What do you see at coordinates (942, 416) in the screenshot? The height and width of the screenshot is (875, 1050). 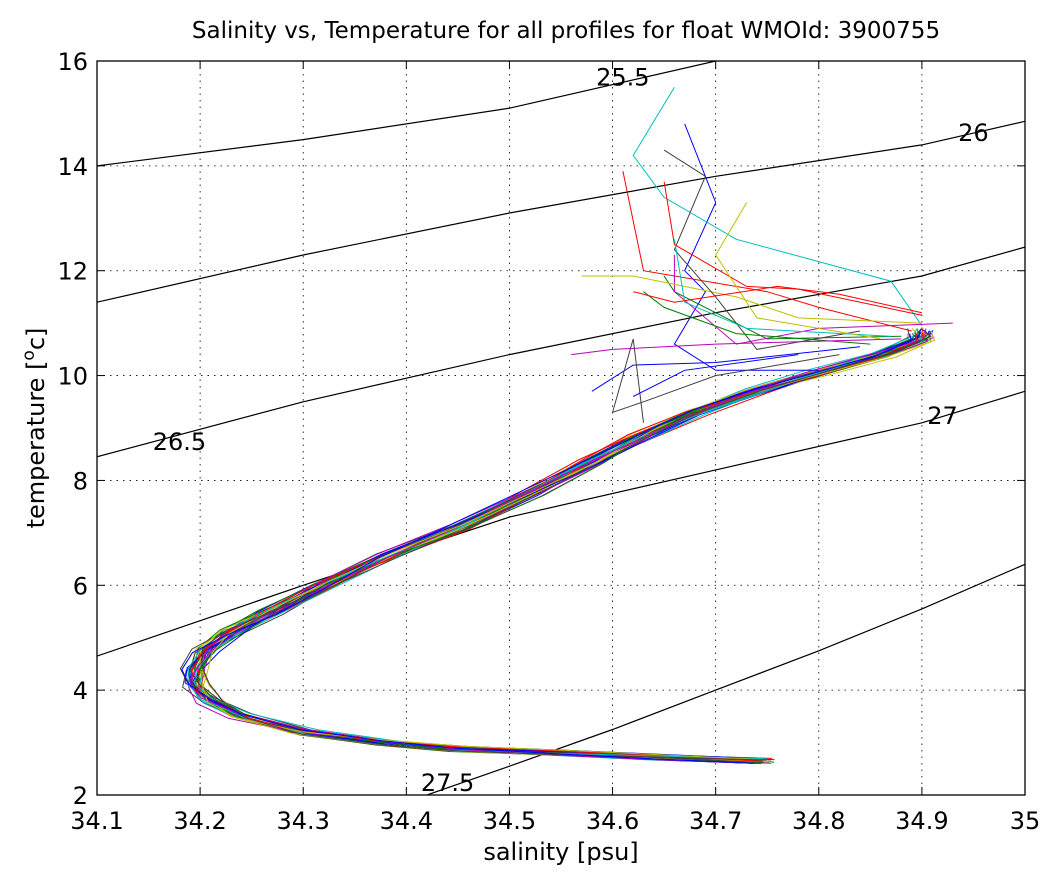 I see `density-contour-label: 27` at bounding box center [942, 416].